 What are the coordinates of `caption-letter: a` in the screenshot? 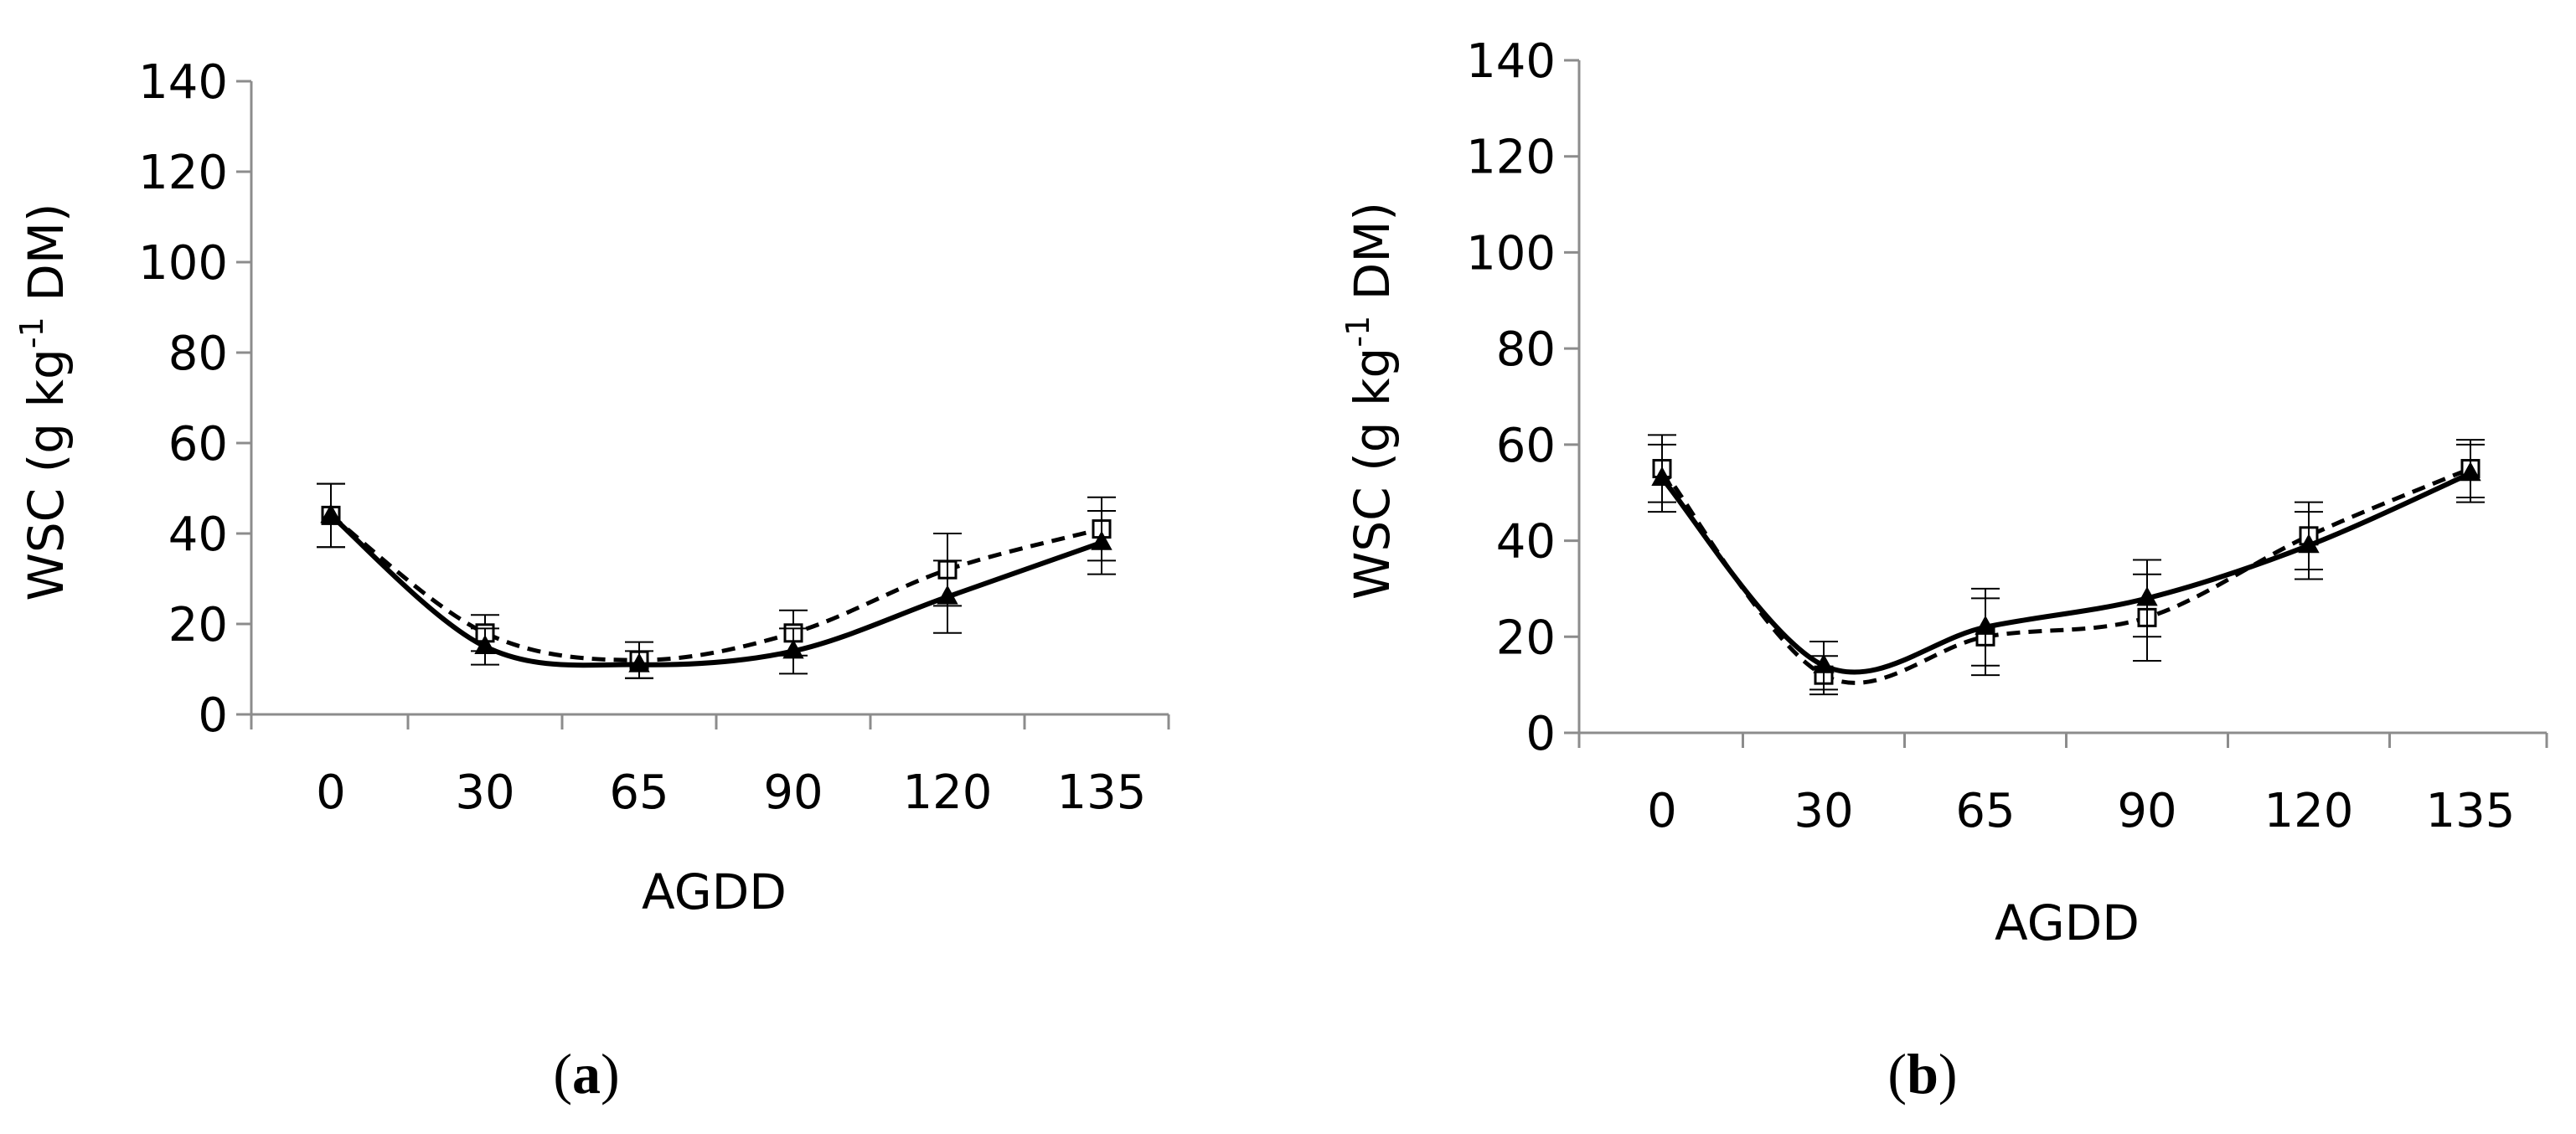 It's located at (586, 1074).